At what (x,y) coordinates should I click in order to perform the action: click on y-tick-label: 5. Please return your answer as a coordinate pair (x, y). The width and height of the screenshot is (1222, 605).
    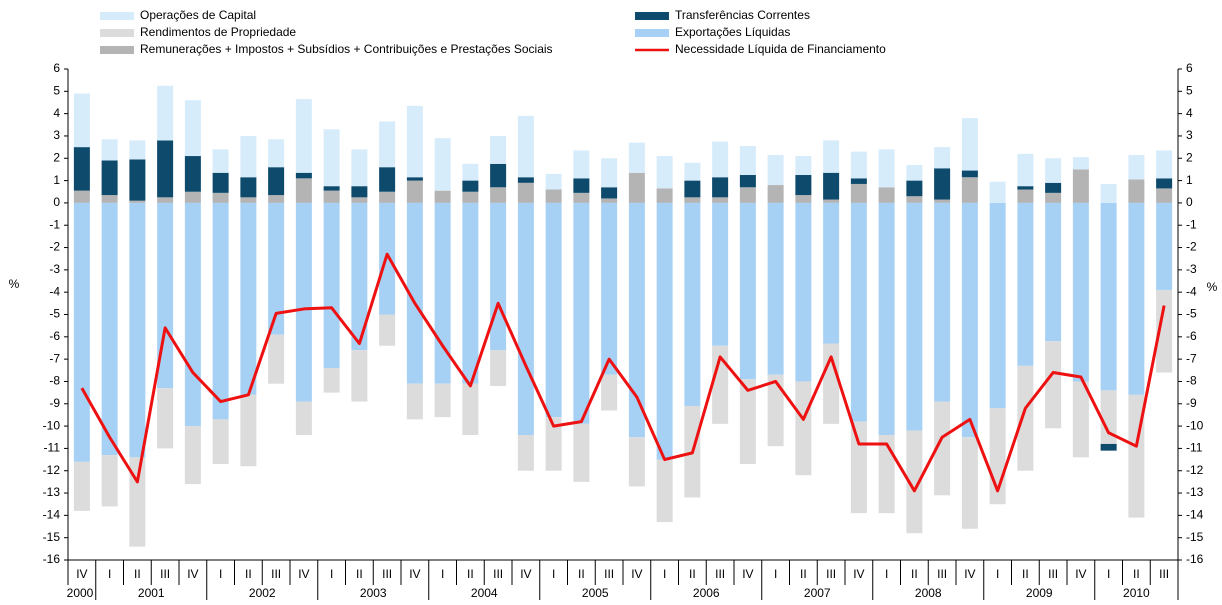
    Looking at the image, I should click on (56, 90).